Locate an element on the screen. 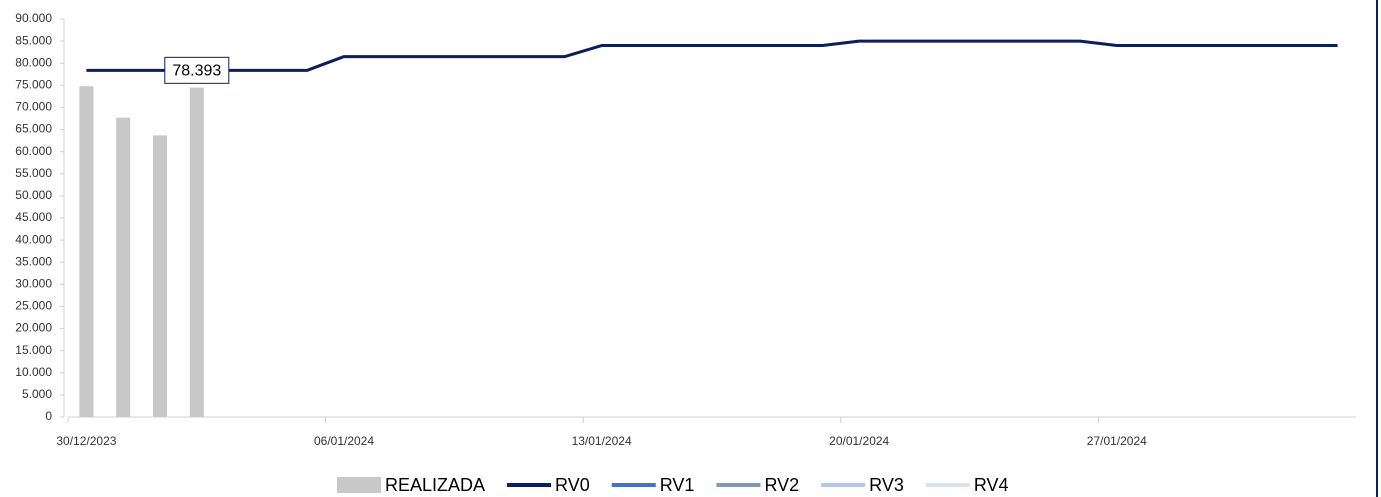  y-tick-label: 65.000 is located at coordinates (33, 129).